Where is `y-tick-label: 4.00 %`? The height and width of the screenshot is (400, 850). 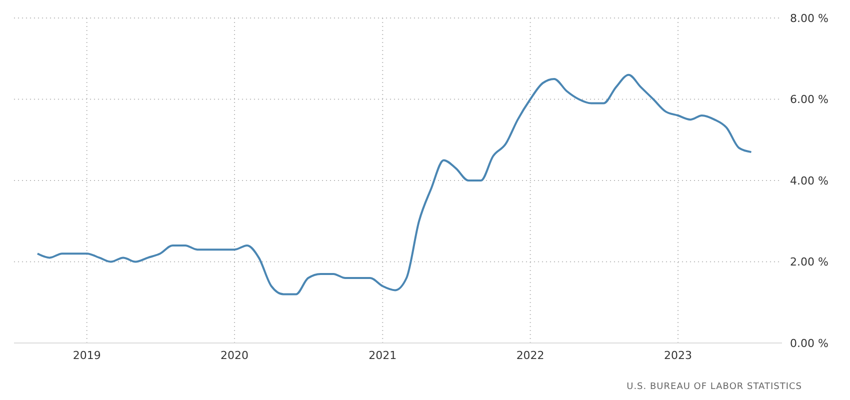 y-tick-label: 4.00 % is located at coordinates (809, 181).